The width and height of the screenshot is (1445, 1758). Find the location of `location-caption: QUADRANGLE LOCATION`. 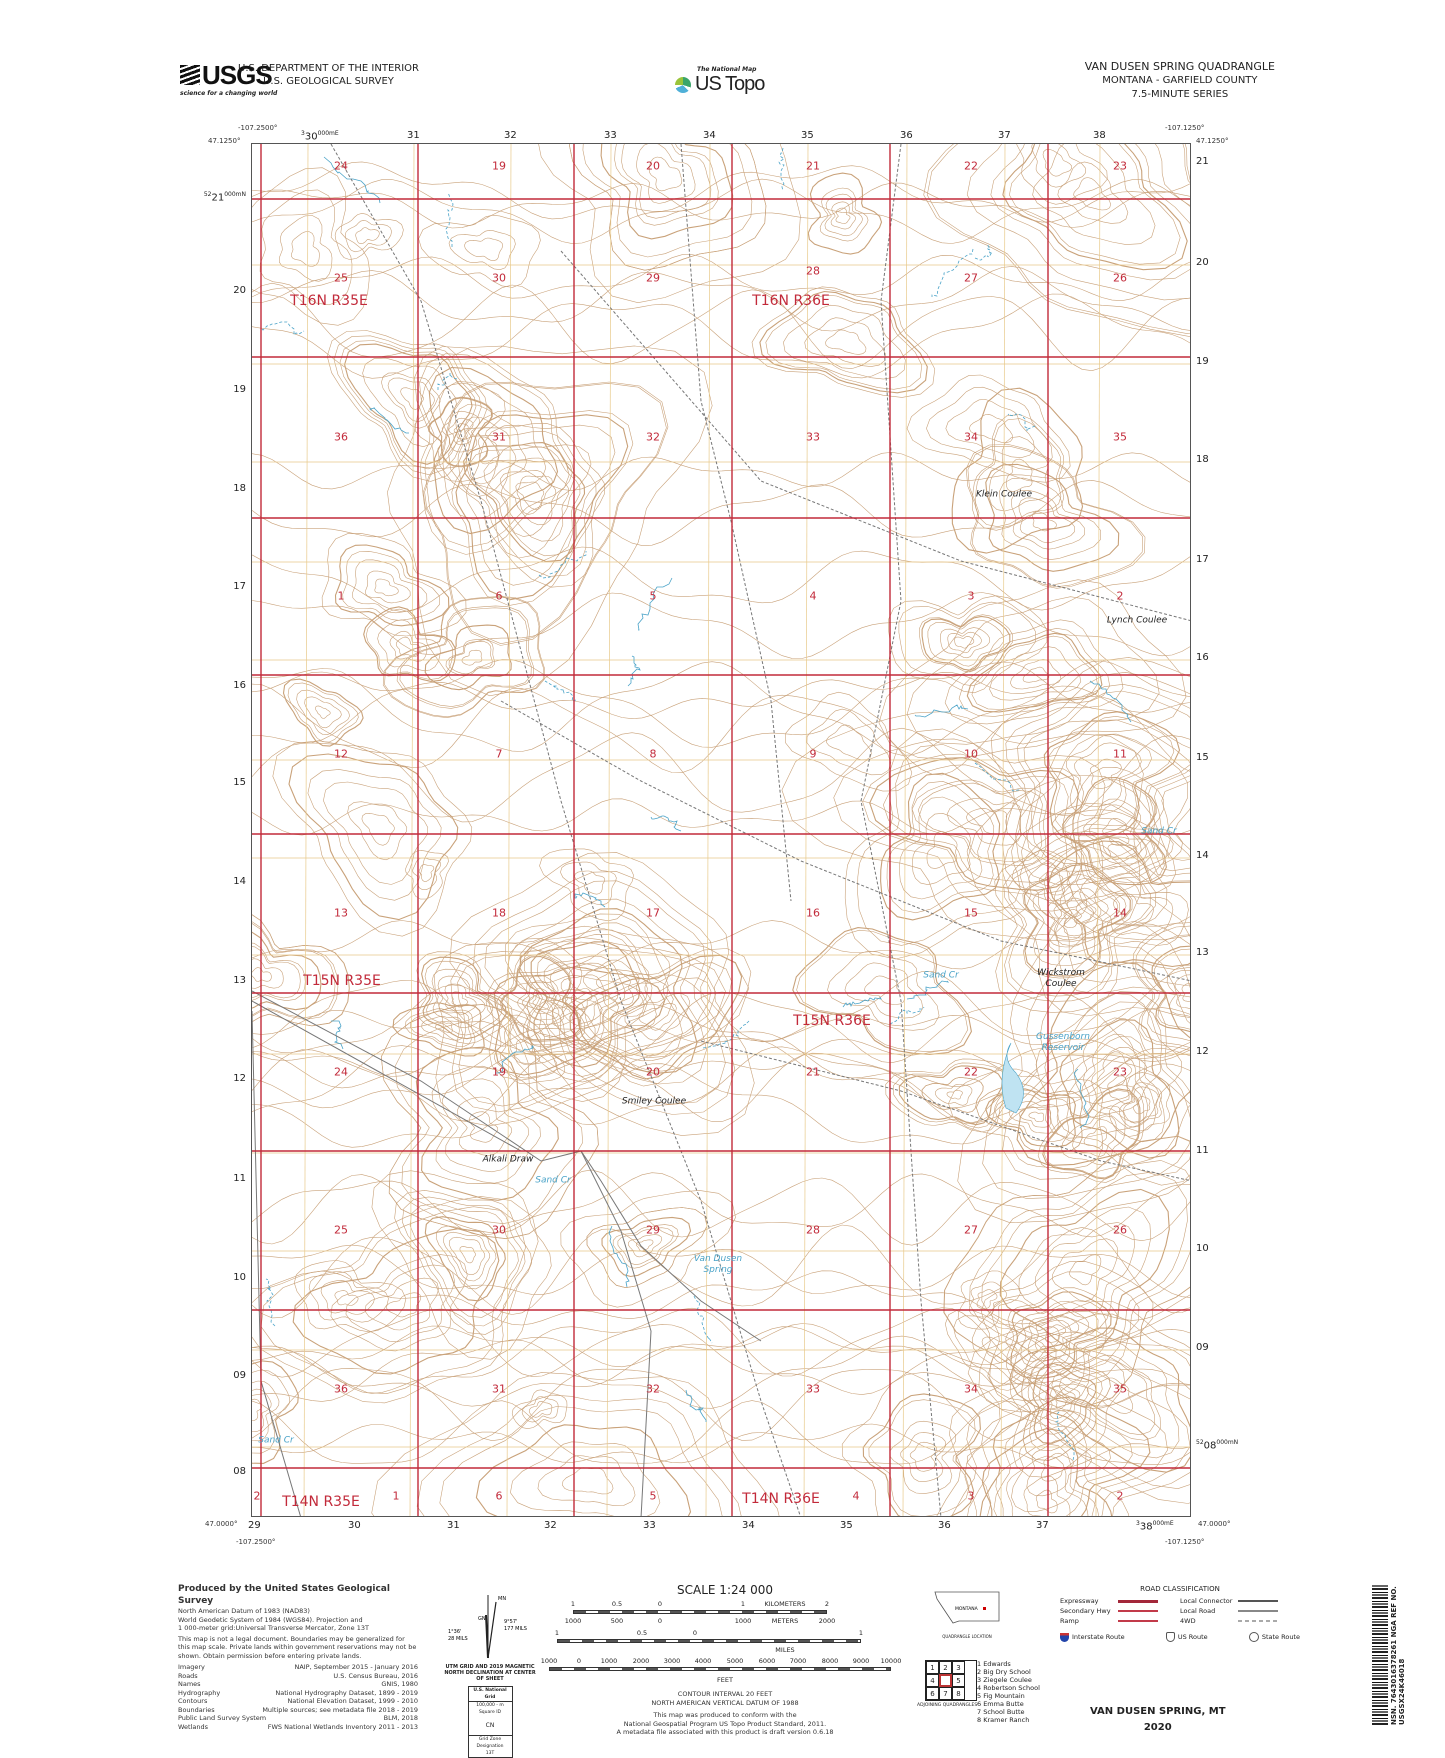

location-caption: QUADRANGLE LOCATION is located at coordinates (967, 1636).